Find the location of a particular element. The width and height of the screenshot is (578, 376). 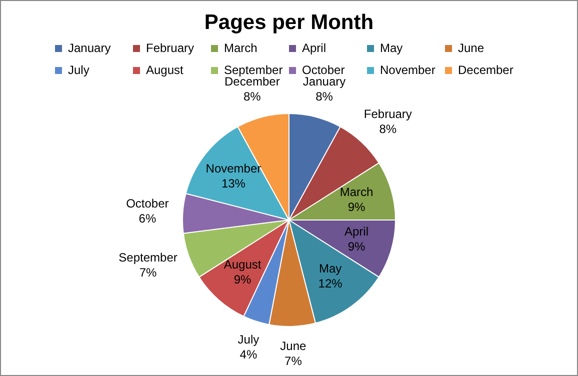

slice-label: September is located at coordinates (148, 257).